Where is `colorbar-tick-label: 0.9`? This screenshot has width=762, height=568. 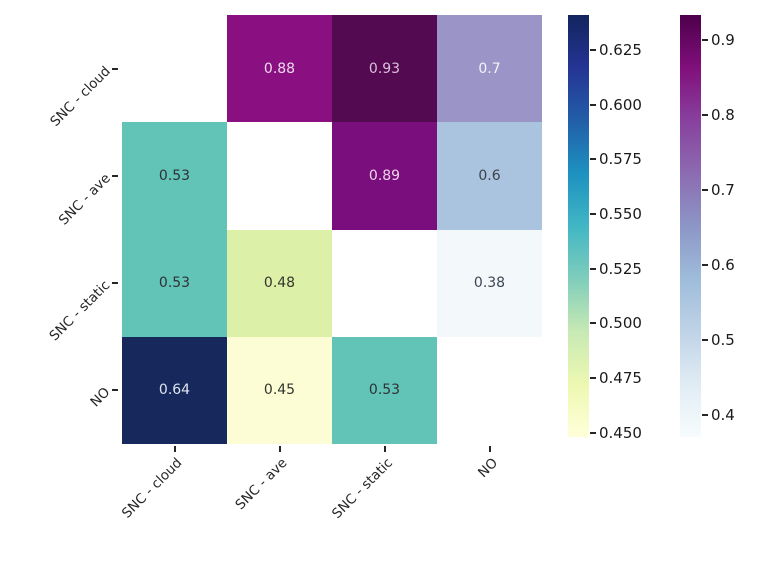
colorbar-tick-label: 0.9 is located at coordinates (723, 40).